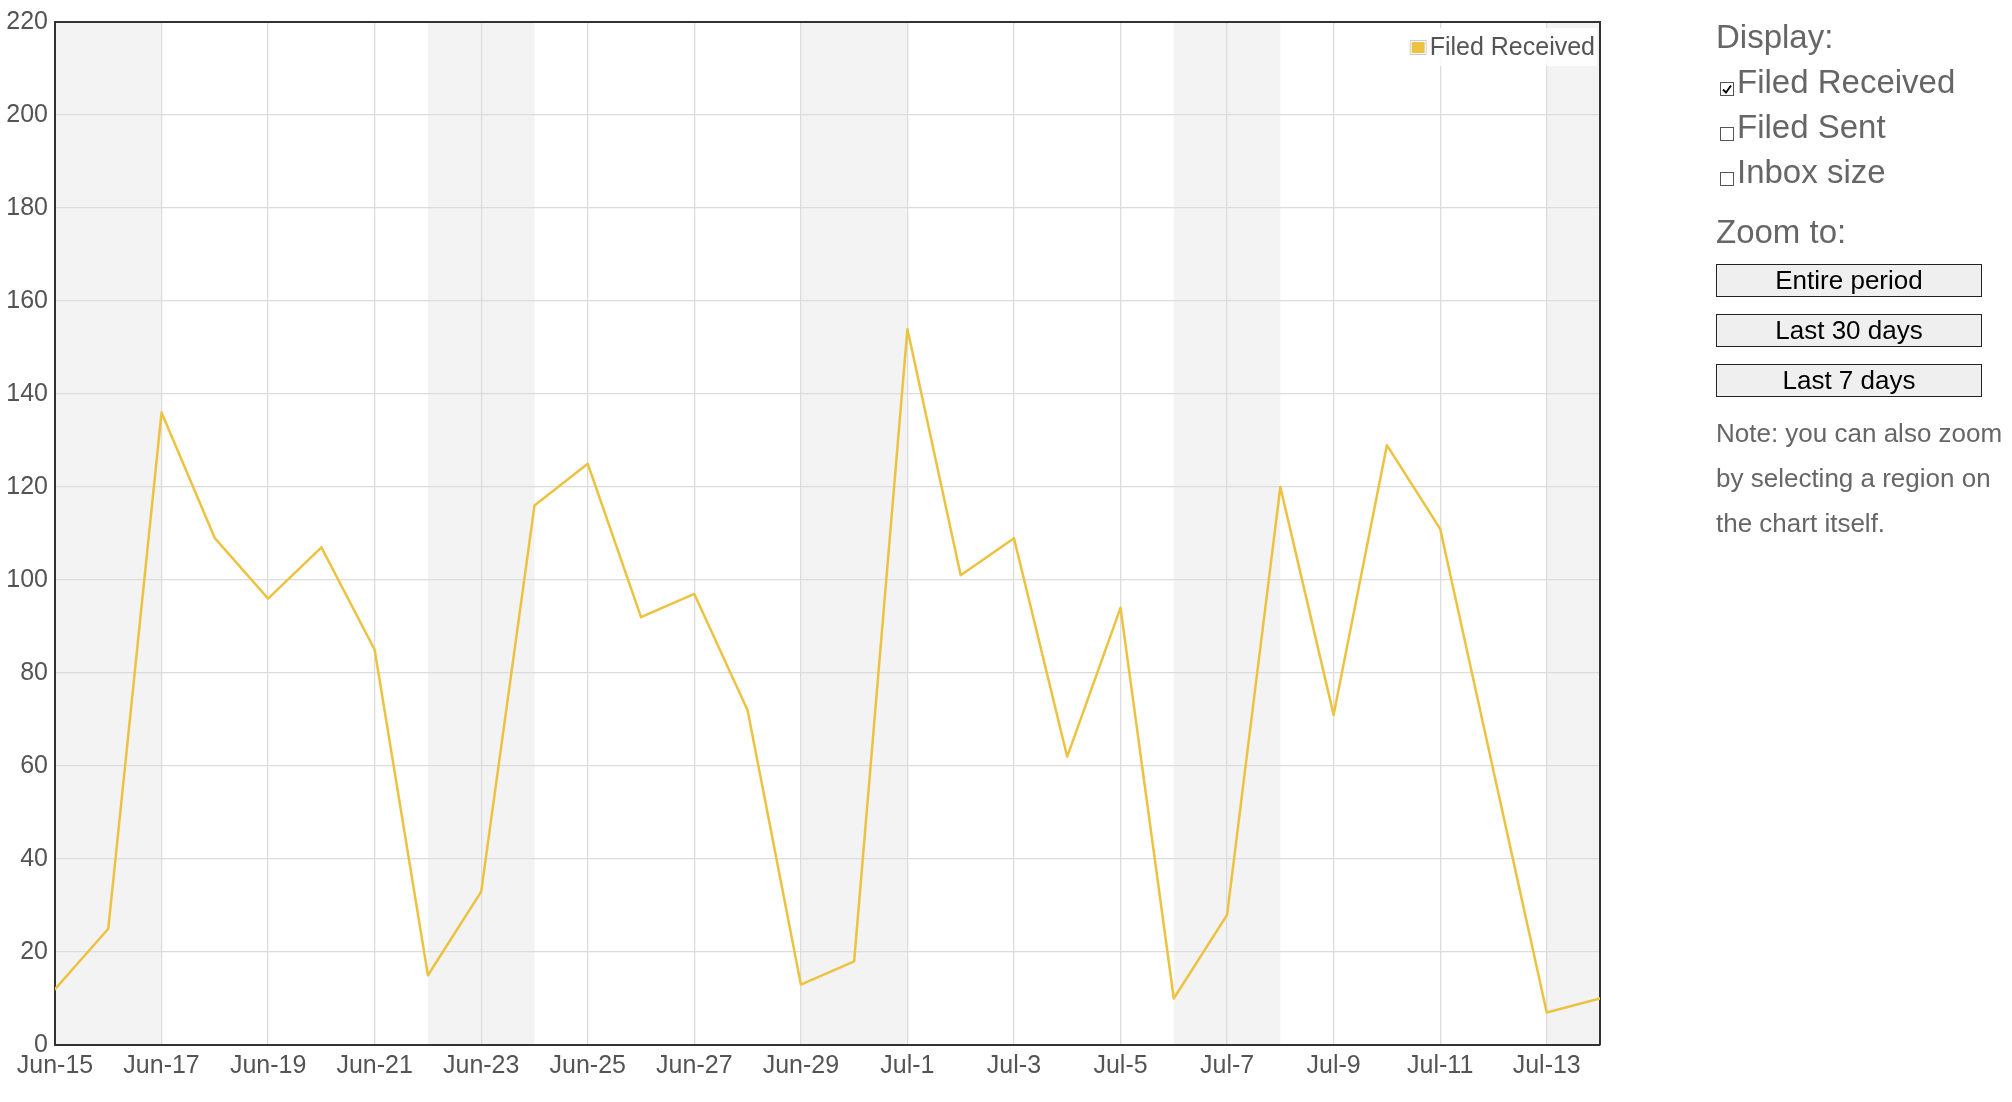 This screenshot has width=2012, height=1102. What do you see at coordinates (1333, 1063) in the screenshot?
I see `x-tick-label: Jul-9` at bounding box center [1333, 1063].